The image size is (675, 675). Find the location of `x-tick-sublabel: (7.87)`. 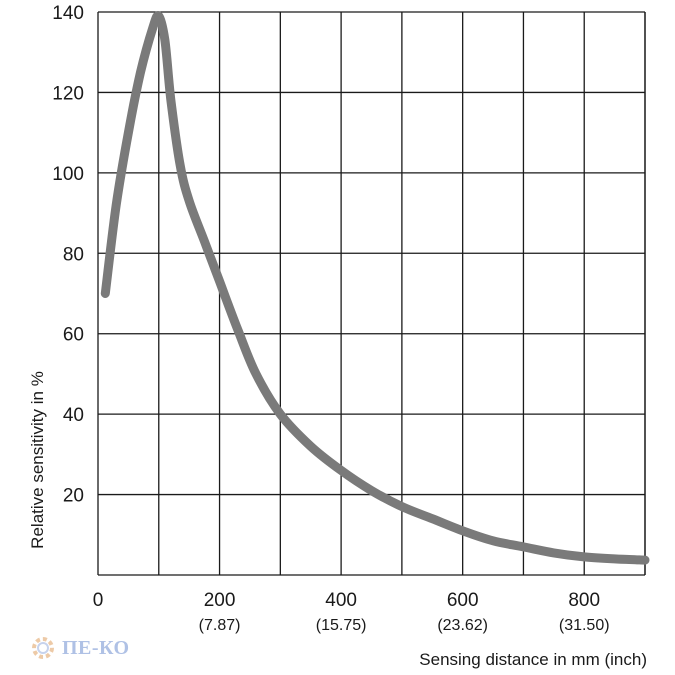

x-tick-sublabel: (7.87) is located at coordinates (220, 625).